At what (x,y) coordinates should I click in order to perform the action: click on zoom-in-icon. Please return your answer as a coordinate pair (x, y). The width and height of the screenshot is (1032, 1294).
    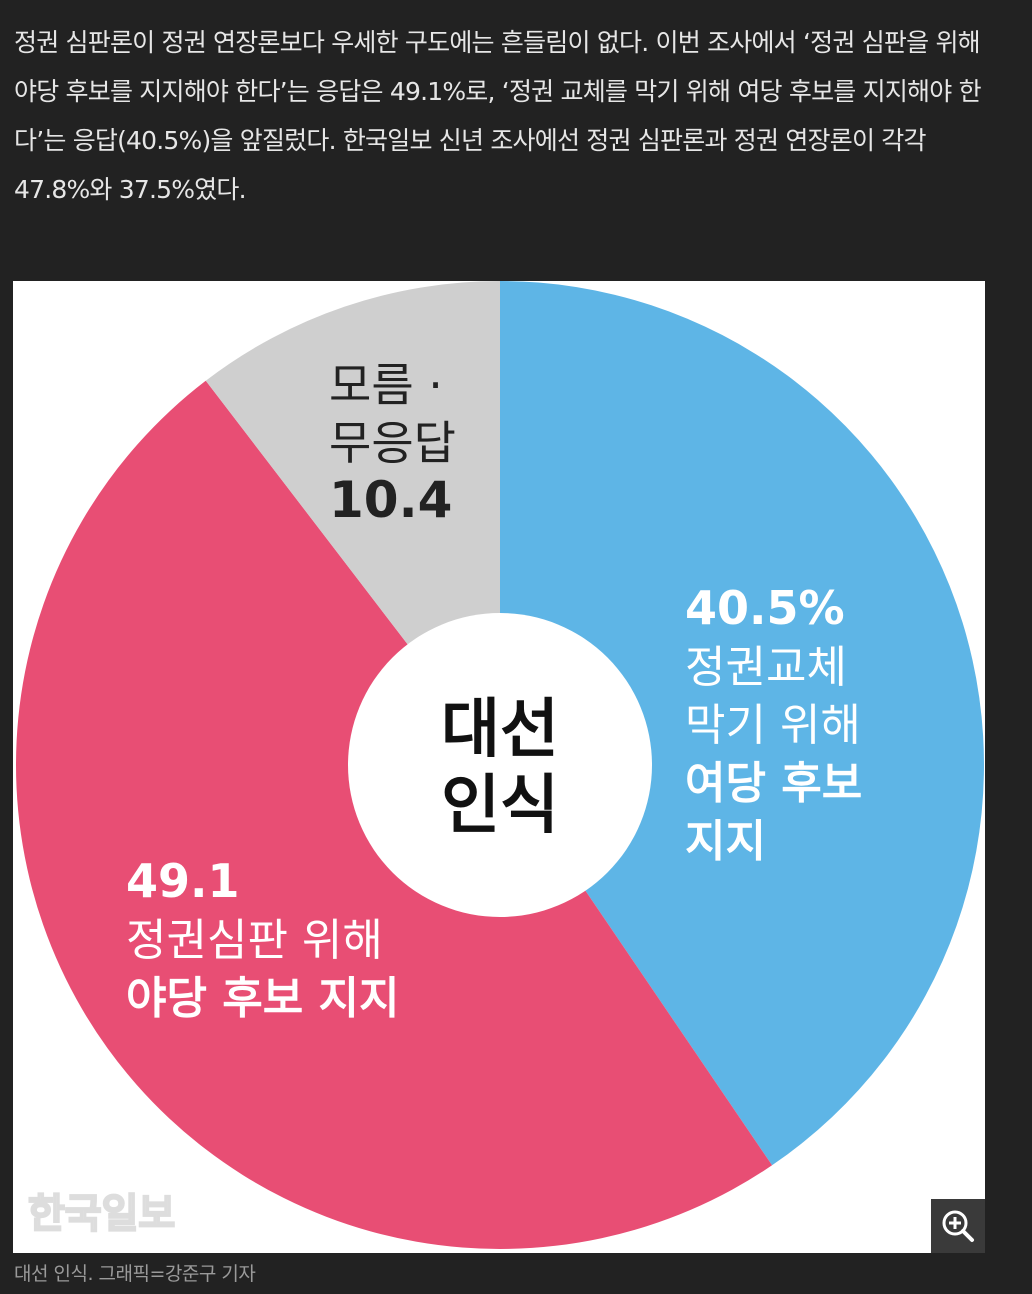
    Looking at the image, I should click on (958, 1226).